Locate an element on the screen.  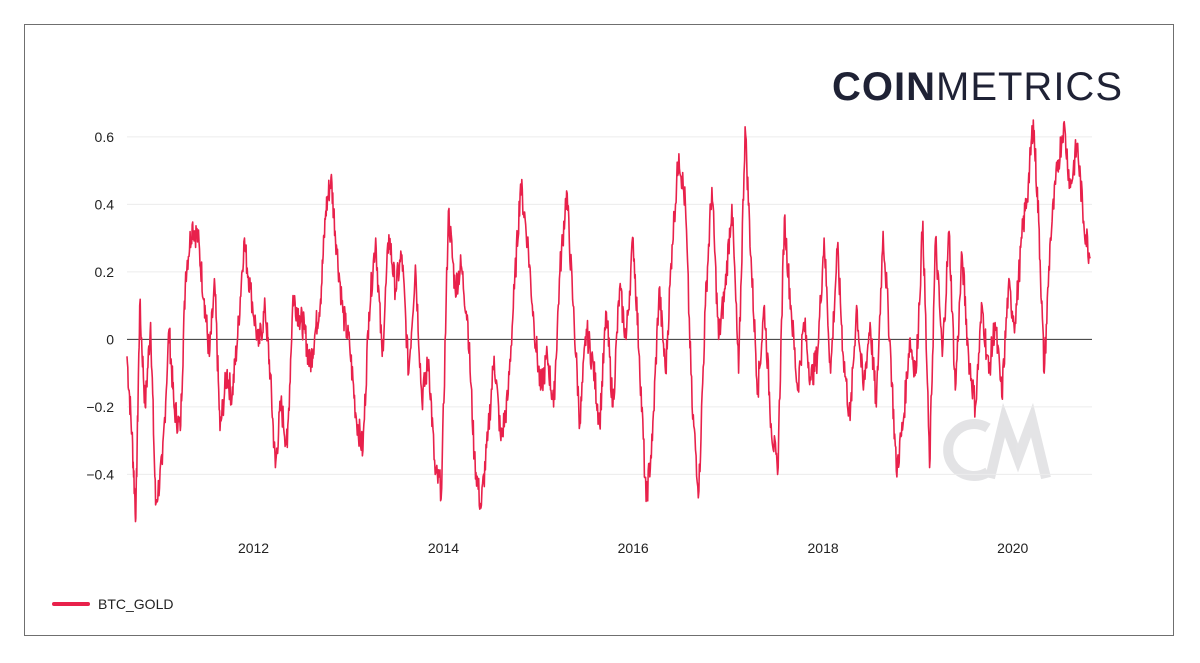
legend-swatch-btc-gold is located at coordinates (71, 604).